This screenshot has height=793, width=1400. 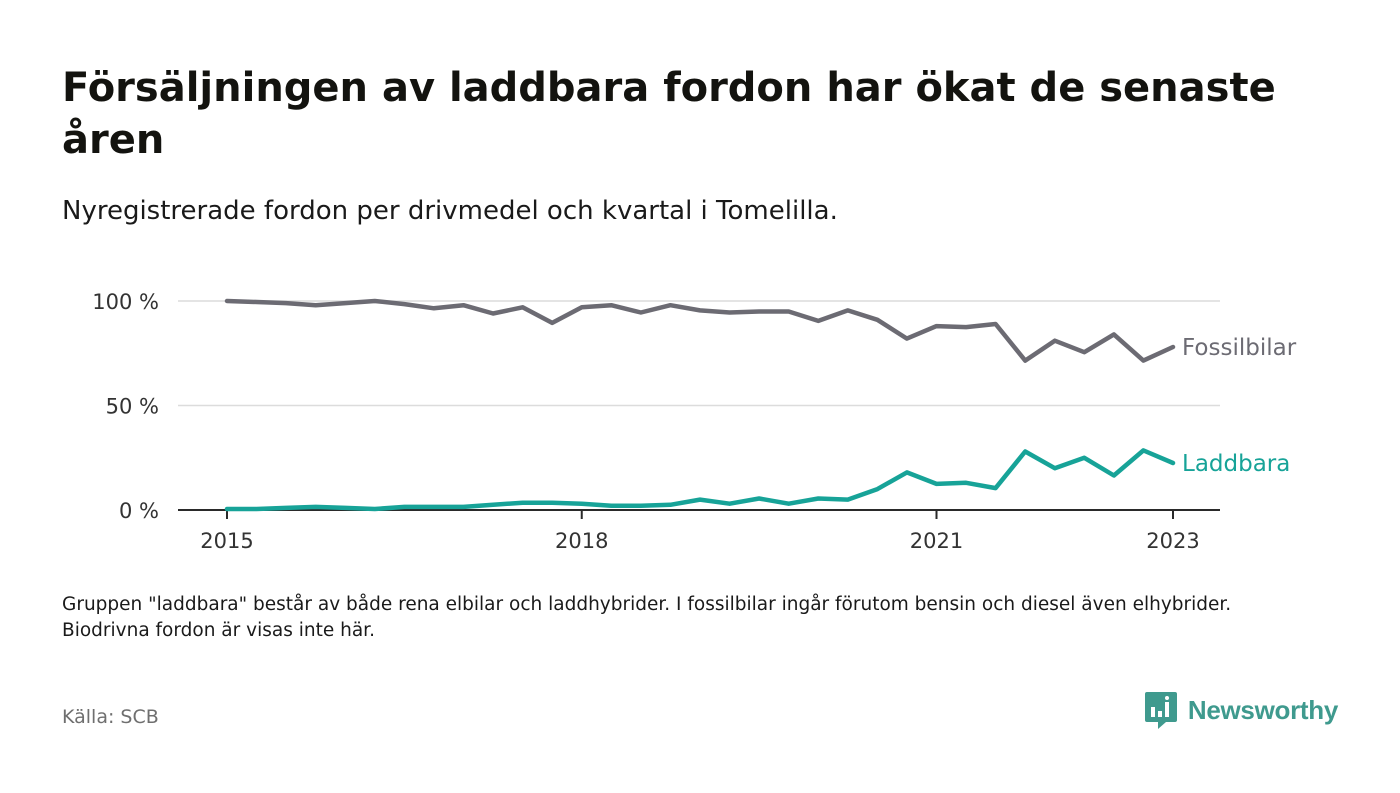 I want to click on gridlines, so click(x=699, y=353).